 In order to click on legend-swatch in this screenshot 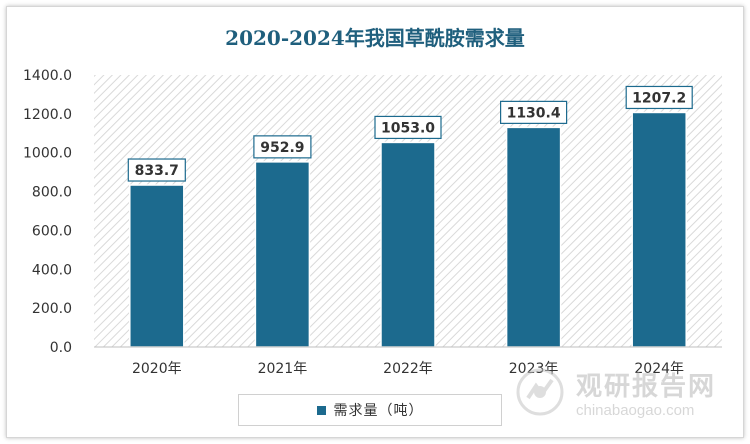, I will do `click(321, 410)`.